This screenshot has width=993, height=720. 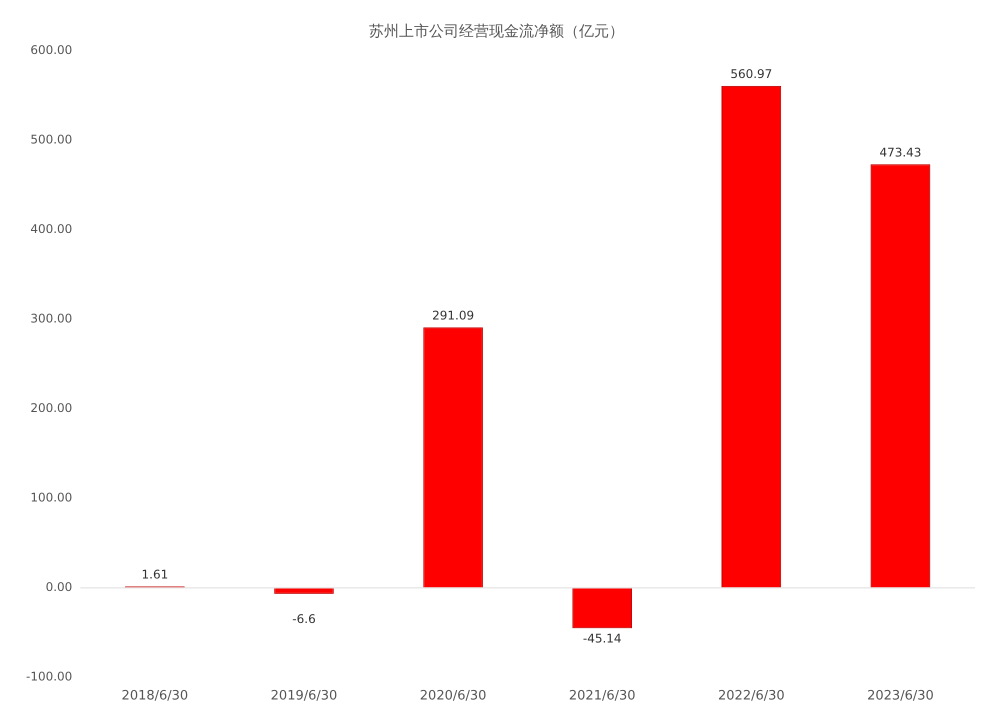 What do you see at coordinates (900, 696) in the screenshot?
I see `x-tick-label: 2023/6/30` at bounding box center [900, 696].